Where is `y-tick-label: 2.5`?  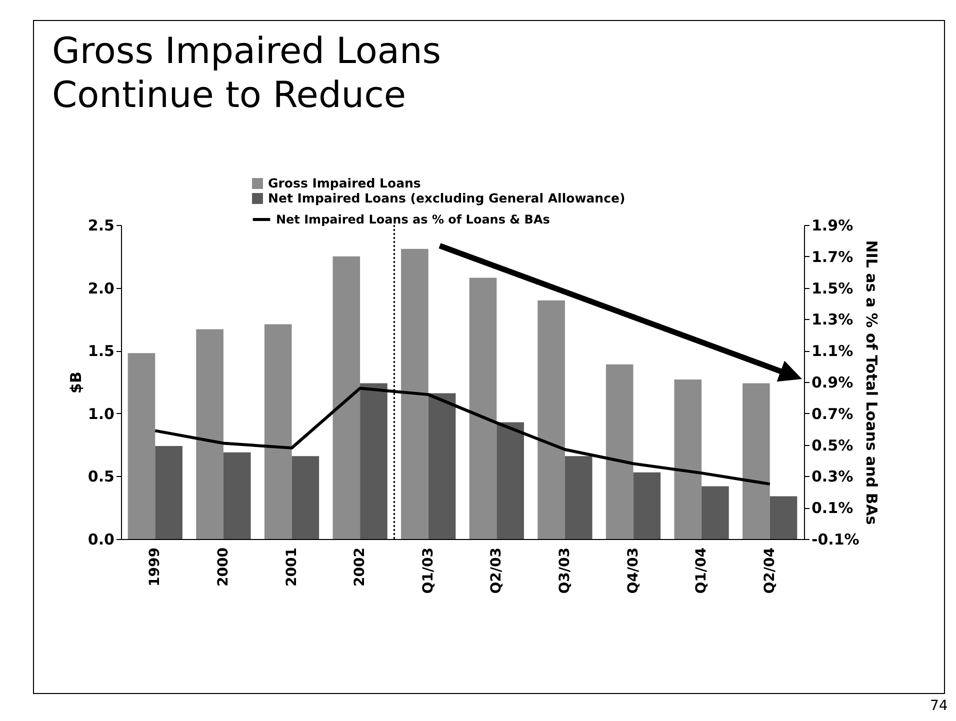
y-tick-label: 2.5 is located at coordinates (101, 225).